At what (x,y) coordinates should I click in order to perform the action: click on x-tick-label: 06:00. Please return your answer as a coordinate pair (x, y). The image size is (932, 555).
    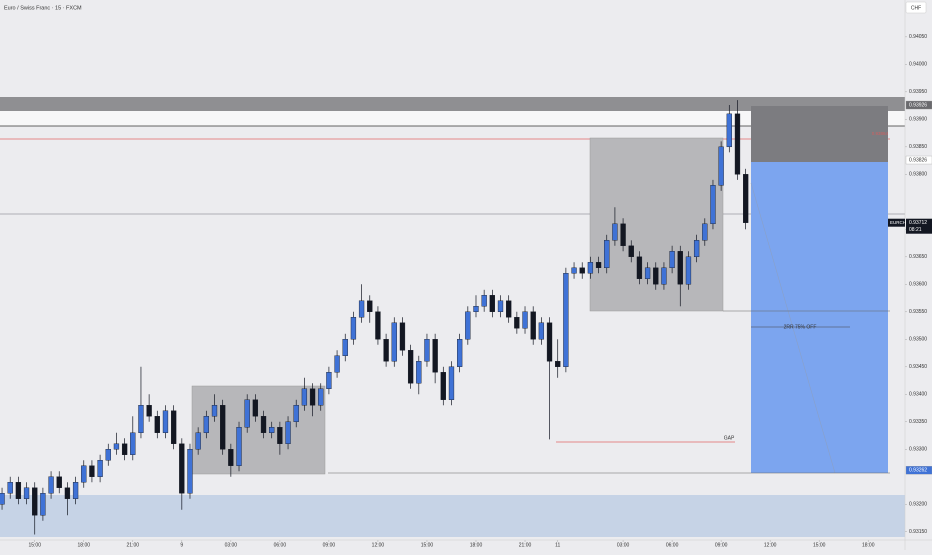
    Looking at the image, I should click on (672, 545).